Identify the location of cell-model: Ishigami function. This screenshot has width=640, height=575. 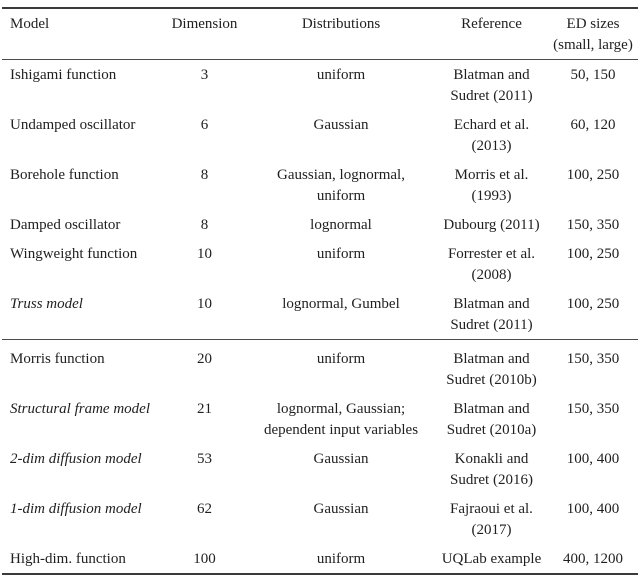
(63, 75).